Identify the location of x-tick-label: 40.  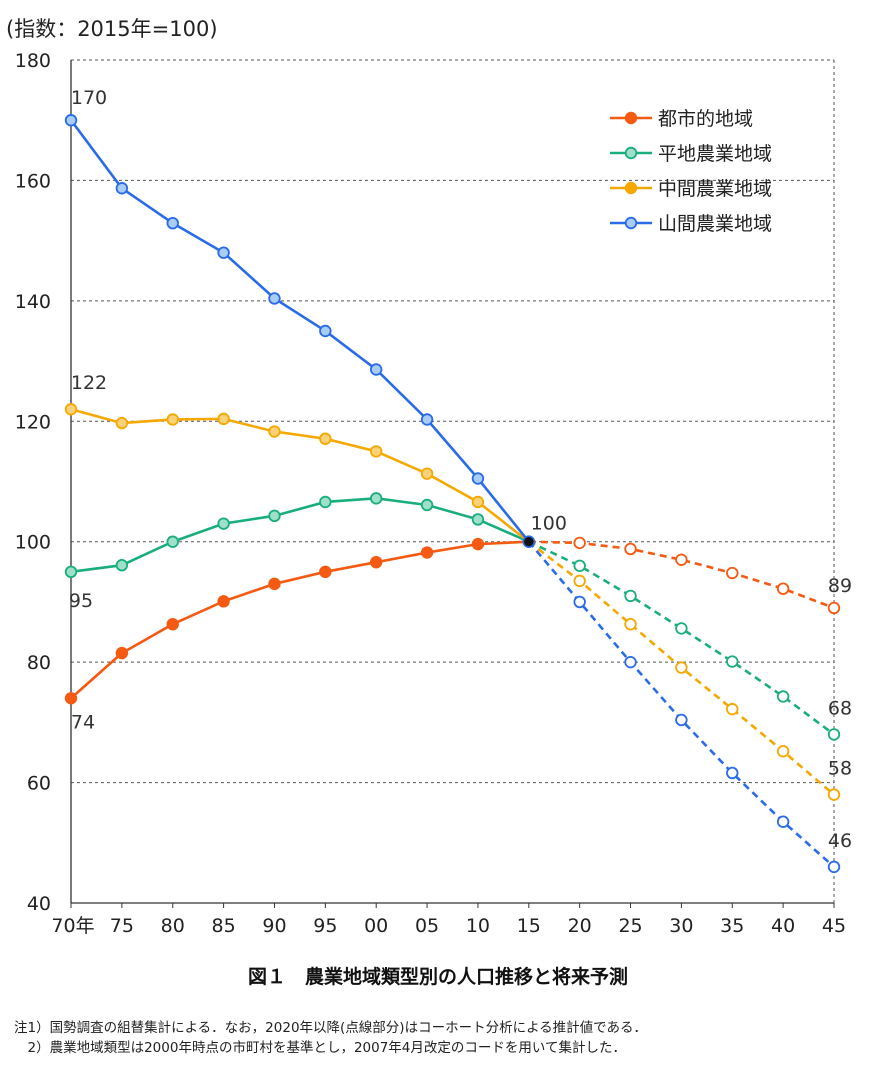
(783, 926).